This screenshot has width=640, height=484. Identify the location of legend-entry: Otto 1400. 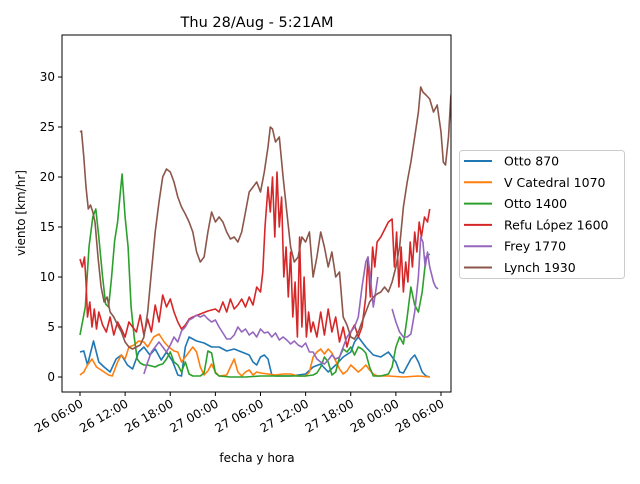
(535, 203).